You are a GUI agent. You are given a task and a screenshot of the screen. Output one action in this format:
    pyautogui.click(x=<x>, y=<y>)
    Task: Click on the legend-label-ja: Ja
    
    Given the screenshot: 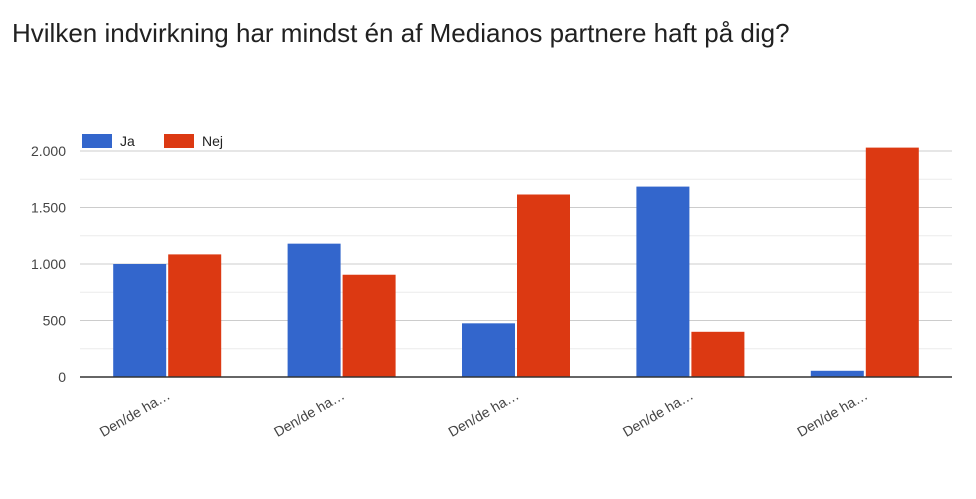 What is the action you would take?
    pyautogui.click(x=127, y=141)
    